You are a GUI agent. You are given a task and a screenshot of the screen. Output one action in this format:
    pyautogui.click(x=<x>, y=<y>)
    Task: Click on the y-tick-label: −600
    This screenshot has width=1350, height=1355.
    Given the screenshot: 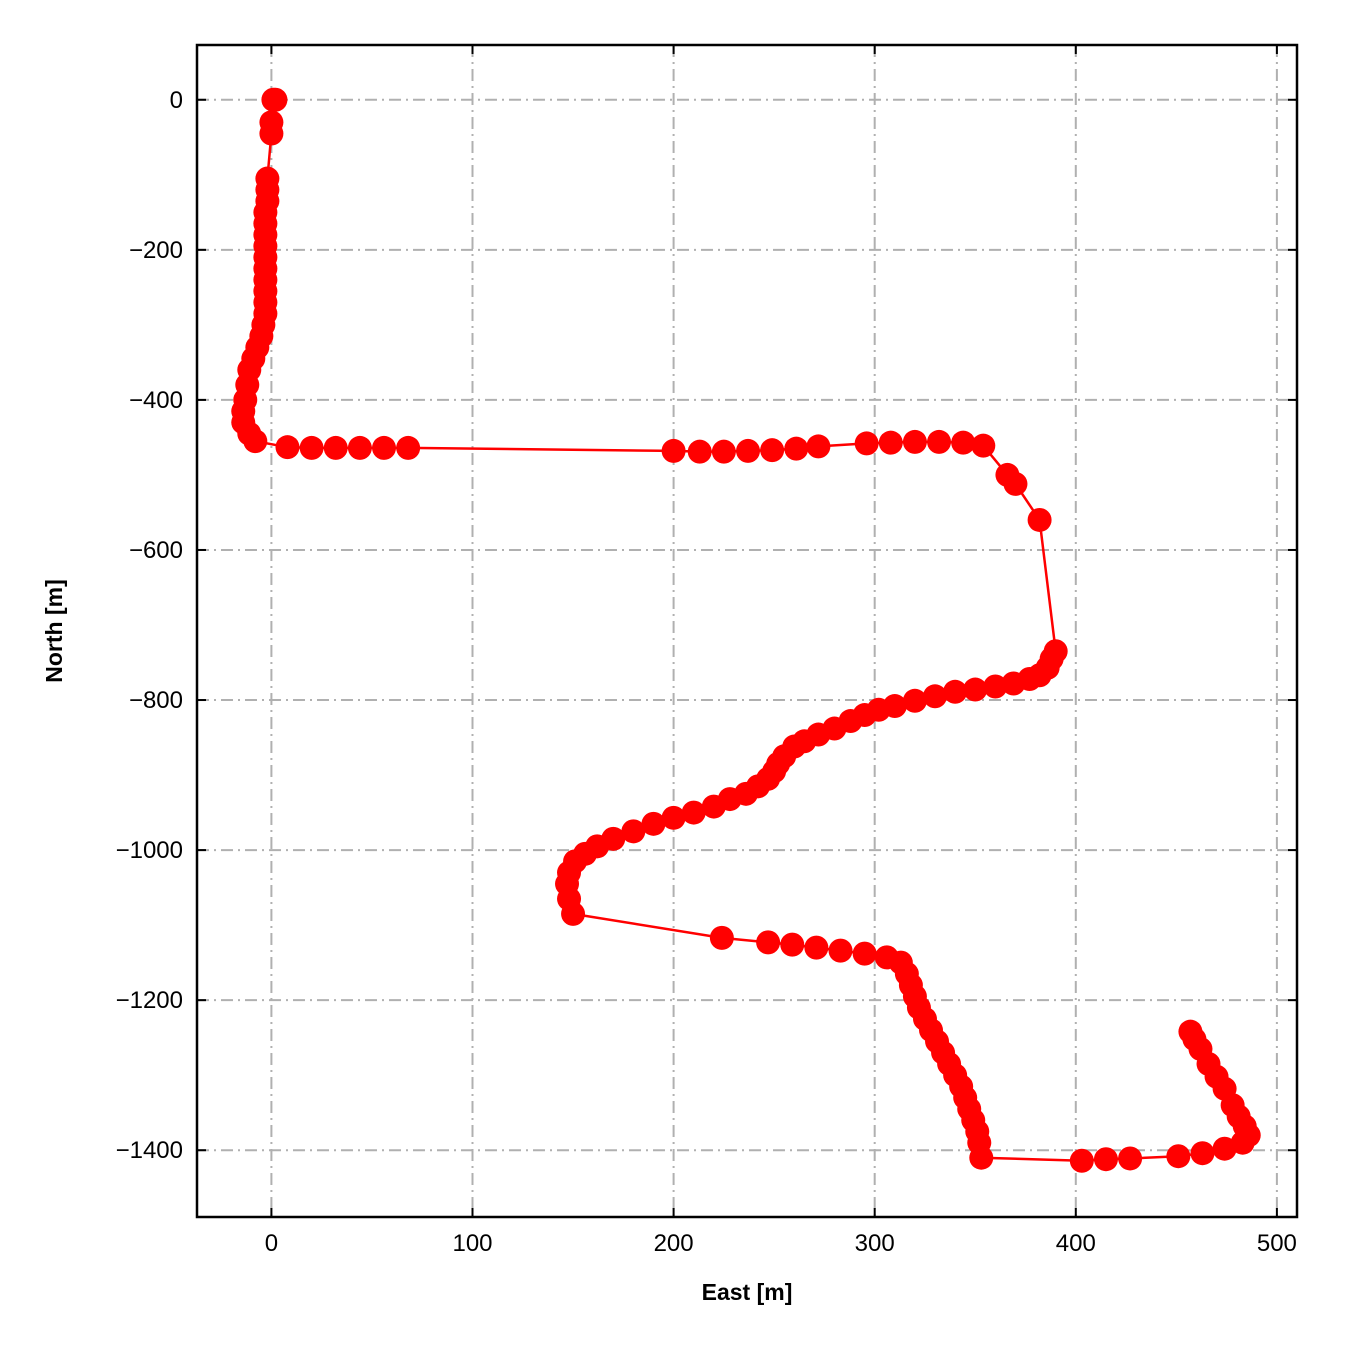 What is the action you would take?
    pyautogui.click(x=156, y=550)
    